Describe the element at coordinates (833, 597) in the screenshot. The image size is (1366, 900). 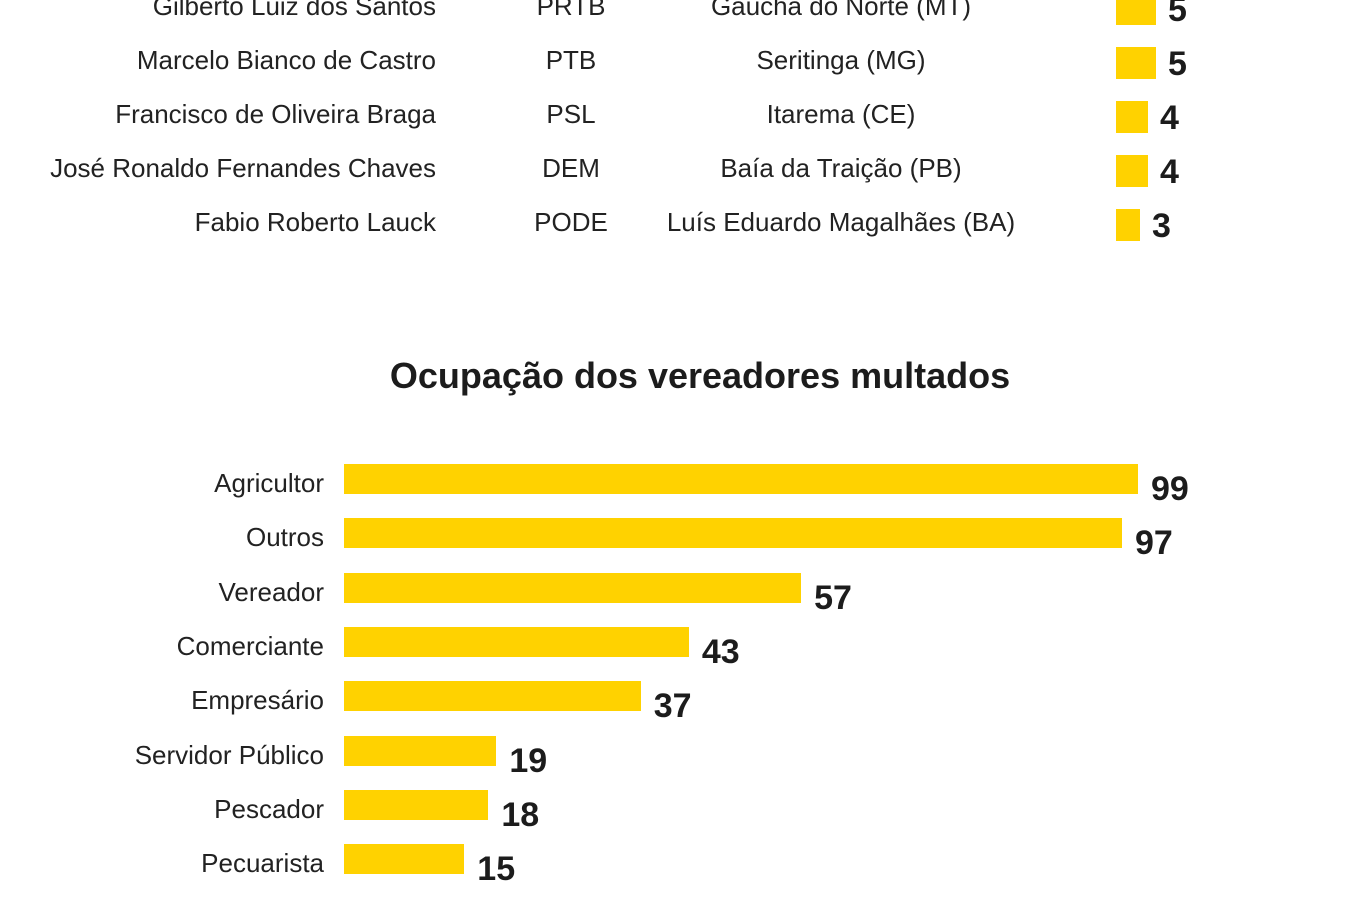
I see `value-label: 57` at that location.